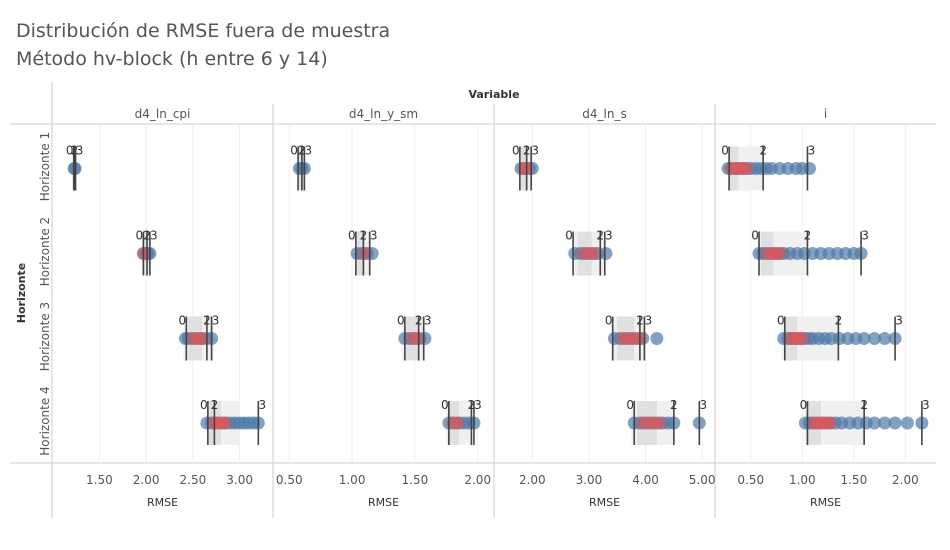  Describe the element at coordinates (193, 480) in the screenshot. I see `tick-label: 2.50` at that location.